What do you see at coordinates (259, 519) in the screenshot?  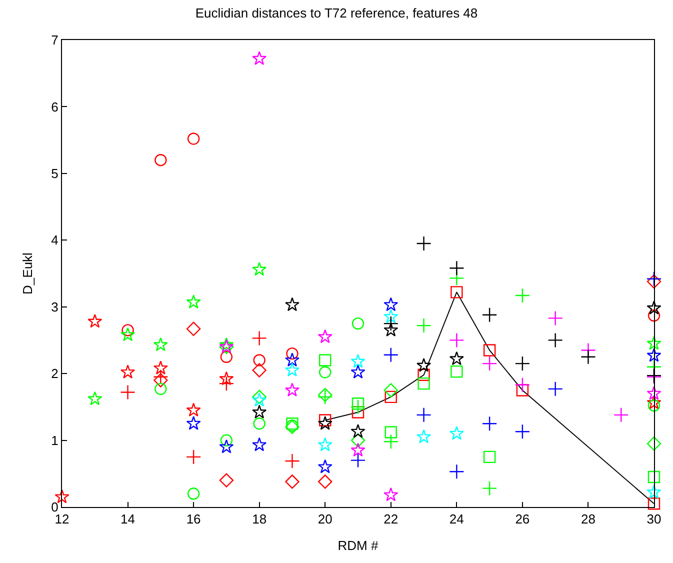 I see `x-tick-label: 18` at bounding box center [259, 519].